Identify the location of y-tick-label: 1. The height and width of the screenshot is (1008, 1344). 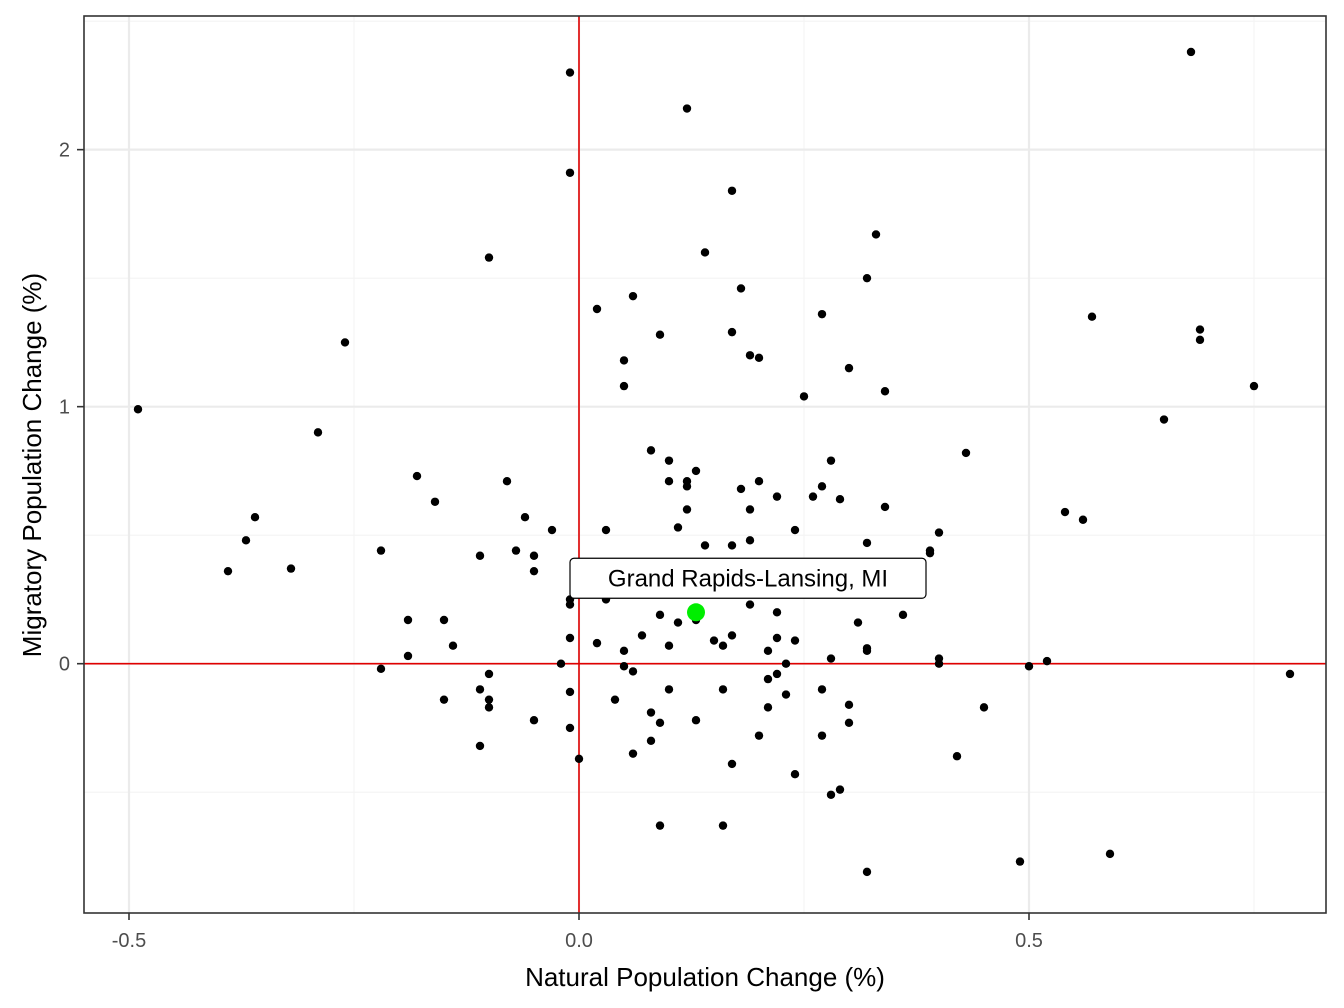
(64, 408).